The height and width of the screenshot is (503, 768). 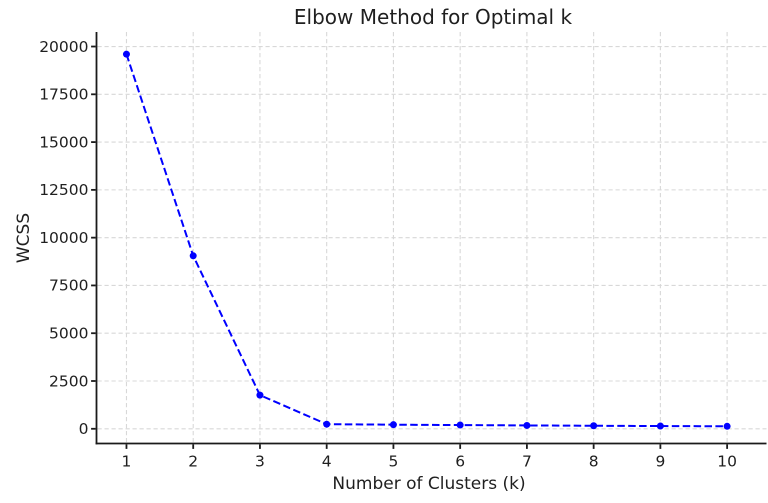 I want to click on y-tick-label: 20000, so click(x=63, y=47).